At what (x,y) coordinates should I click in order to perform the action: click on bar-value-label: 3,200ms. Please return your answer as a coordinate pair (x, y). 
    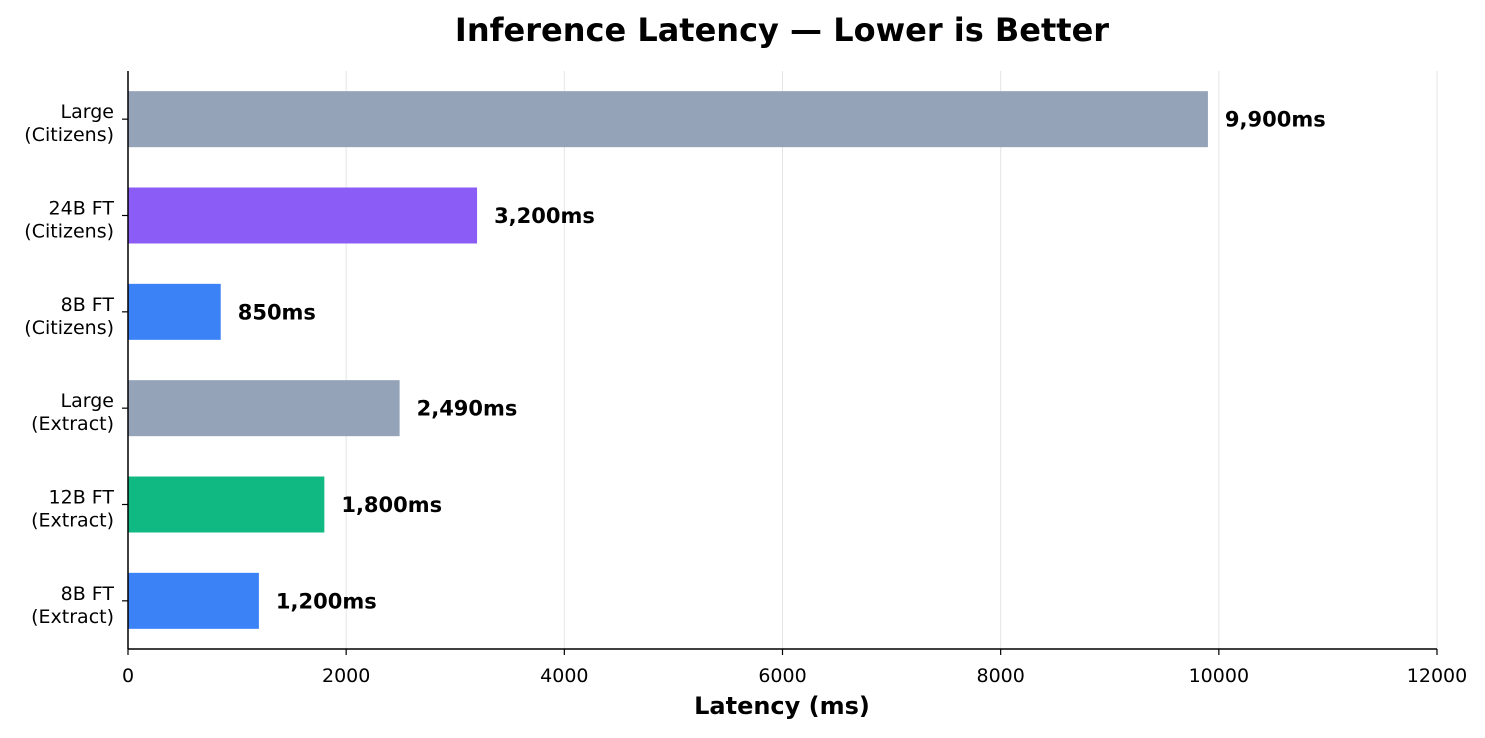
    Looking at the image, I should click on (544, 216).